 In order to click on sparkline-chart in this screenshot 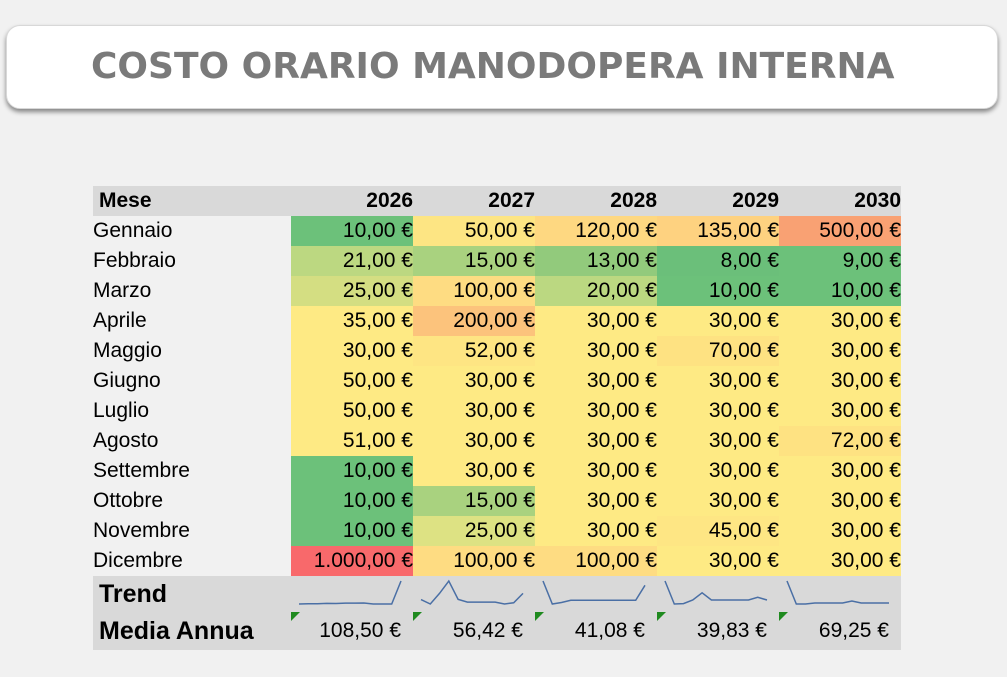, I will do `click(837, 592)`.